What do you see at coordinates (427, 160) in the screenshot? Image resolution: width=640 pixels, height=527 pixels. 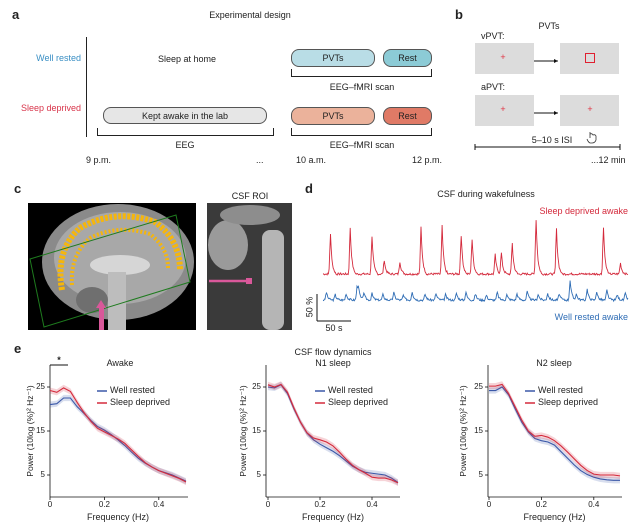 I see `time-12pm: 12 p.m.` at bounding box center [427, 160].